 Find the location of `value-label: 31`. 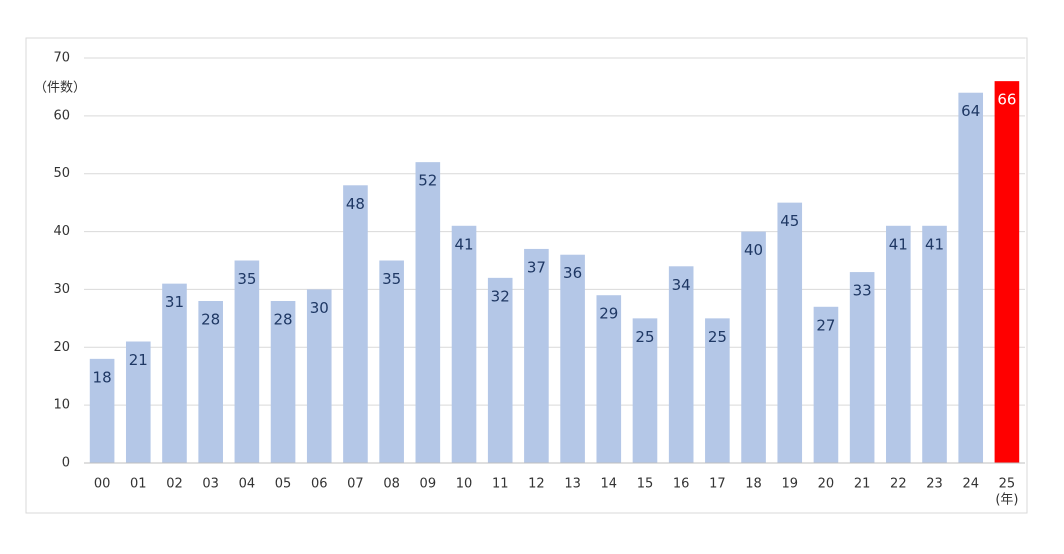

value-label: 31 is located at coordinates (174, 302).